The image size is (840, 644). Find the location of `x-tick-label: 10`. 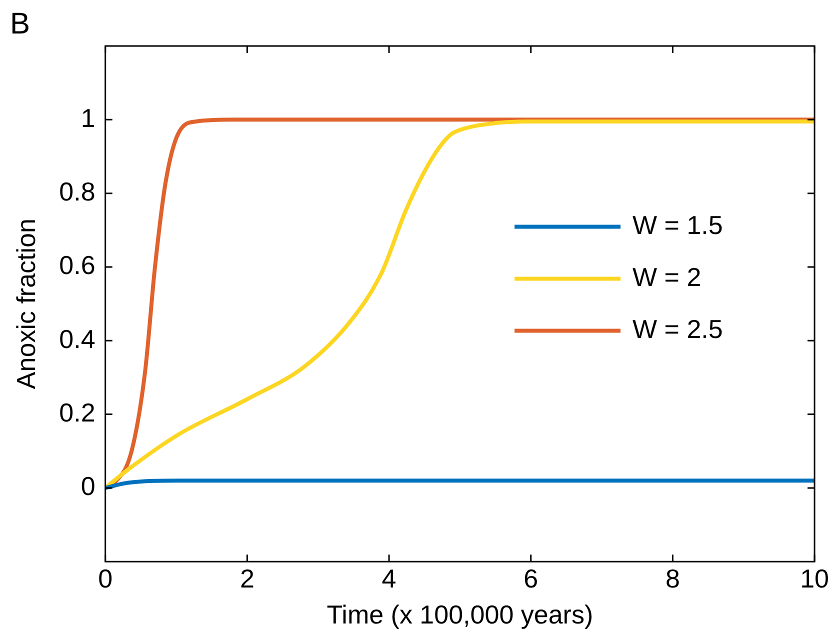

x-tick-label: 10 is located at coordinates (814, 578).